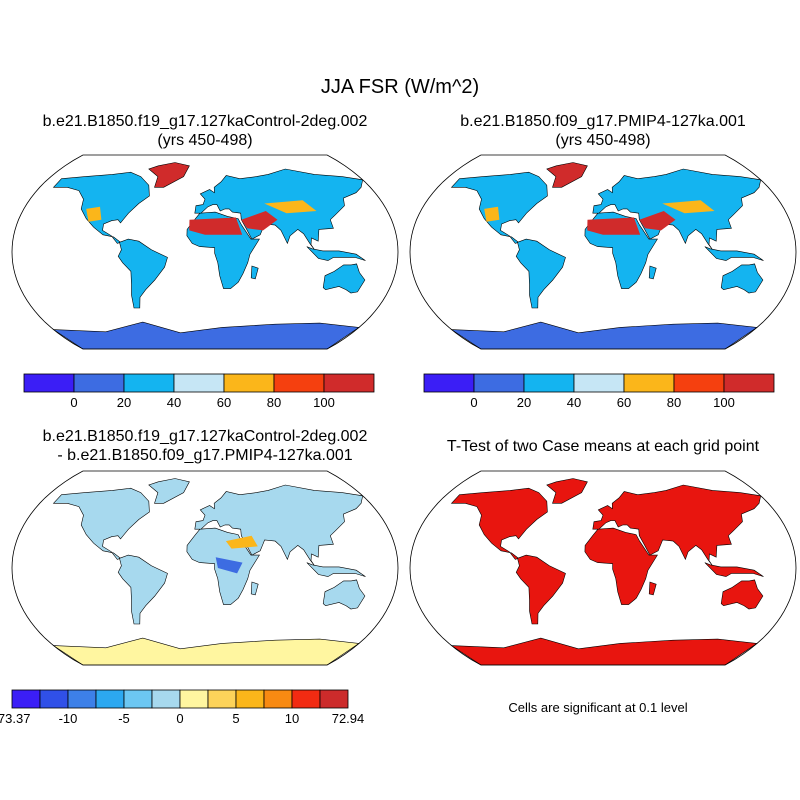 The height and width of the screenshot is (800, 800). I want to click on panel-1-title-line2: (yrs 450-498), so click(205, 140).